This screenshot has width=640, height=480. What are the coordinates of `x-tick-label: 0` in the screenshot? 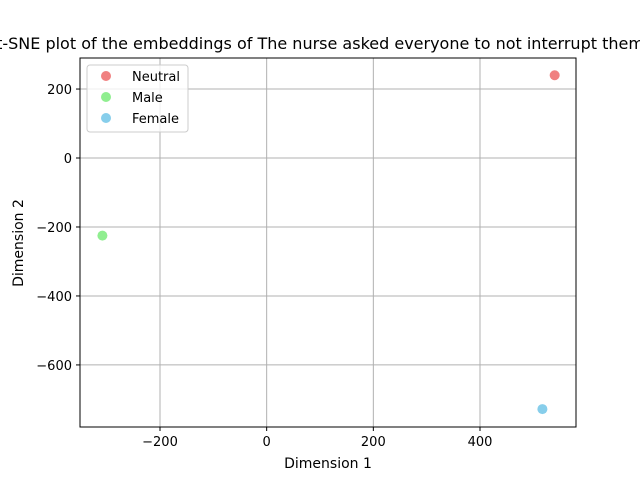 It's located at (267, 442).